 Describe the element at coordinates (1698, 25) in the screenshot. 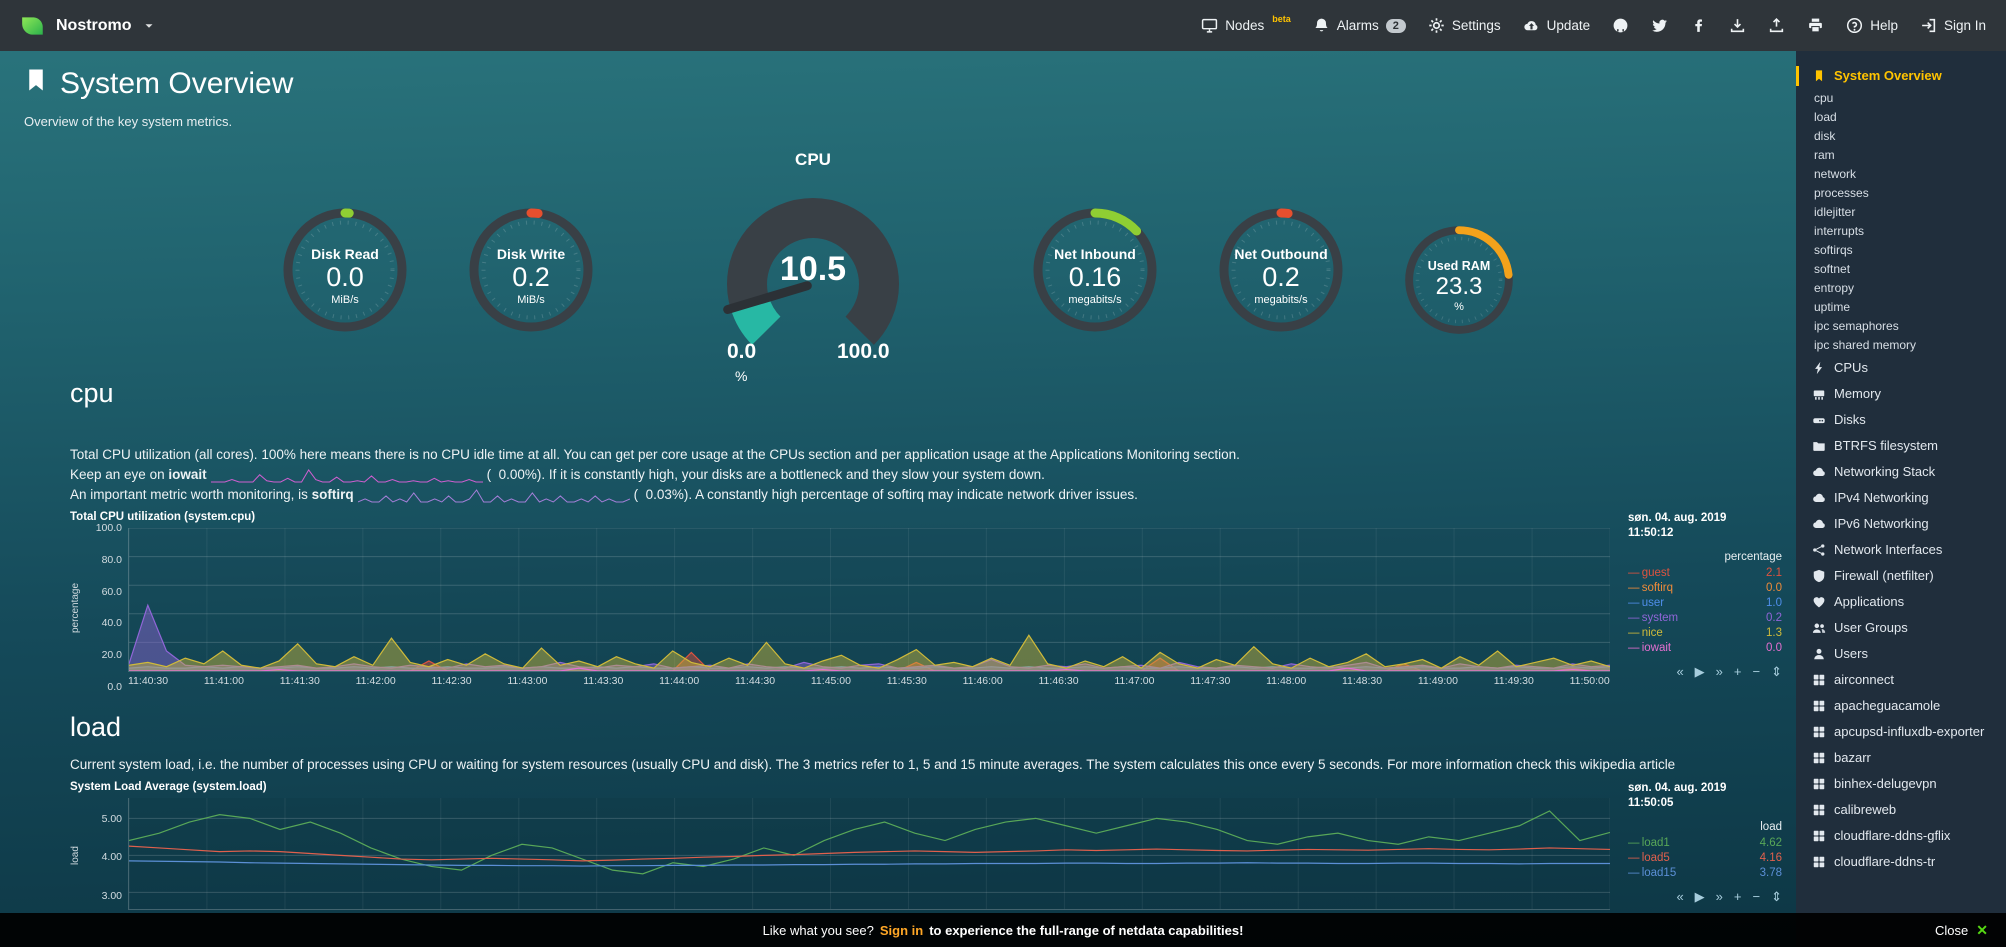

I see `facebook-button` at that location.